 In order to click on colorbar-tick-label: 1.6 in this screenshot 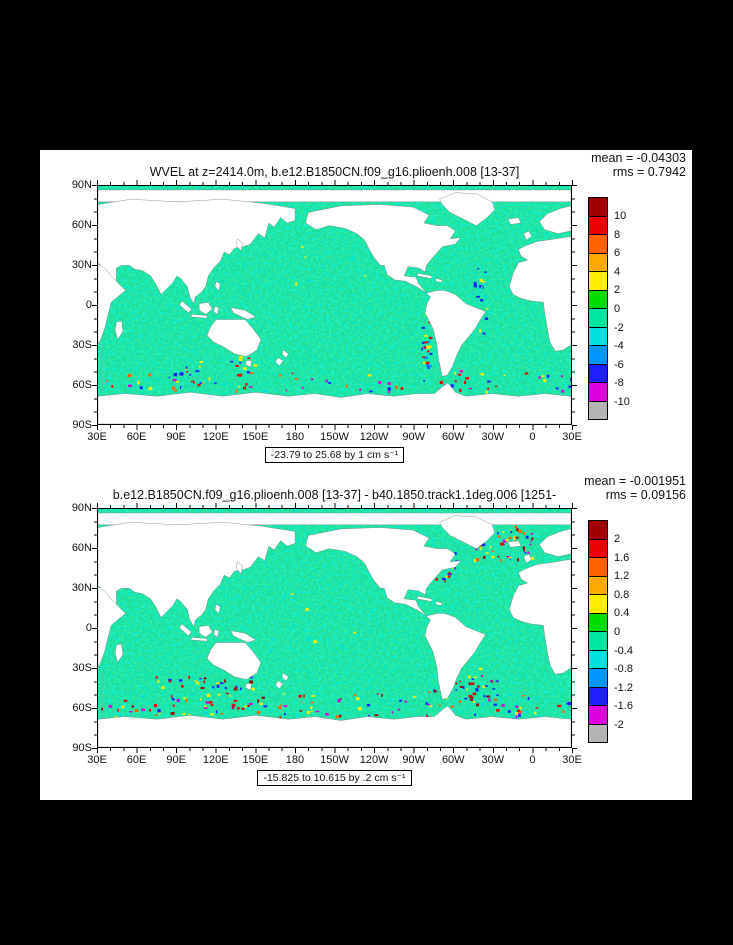, I will do `click(622, 557)`.